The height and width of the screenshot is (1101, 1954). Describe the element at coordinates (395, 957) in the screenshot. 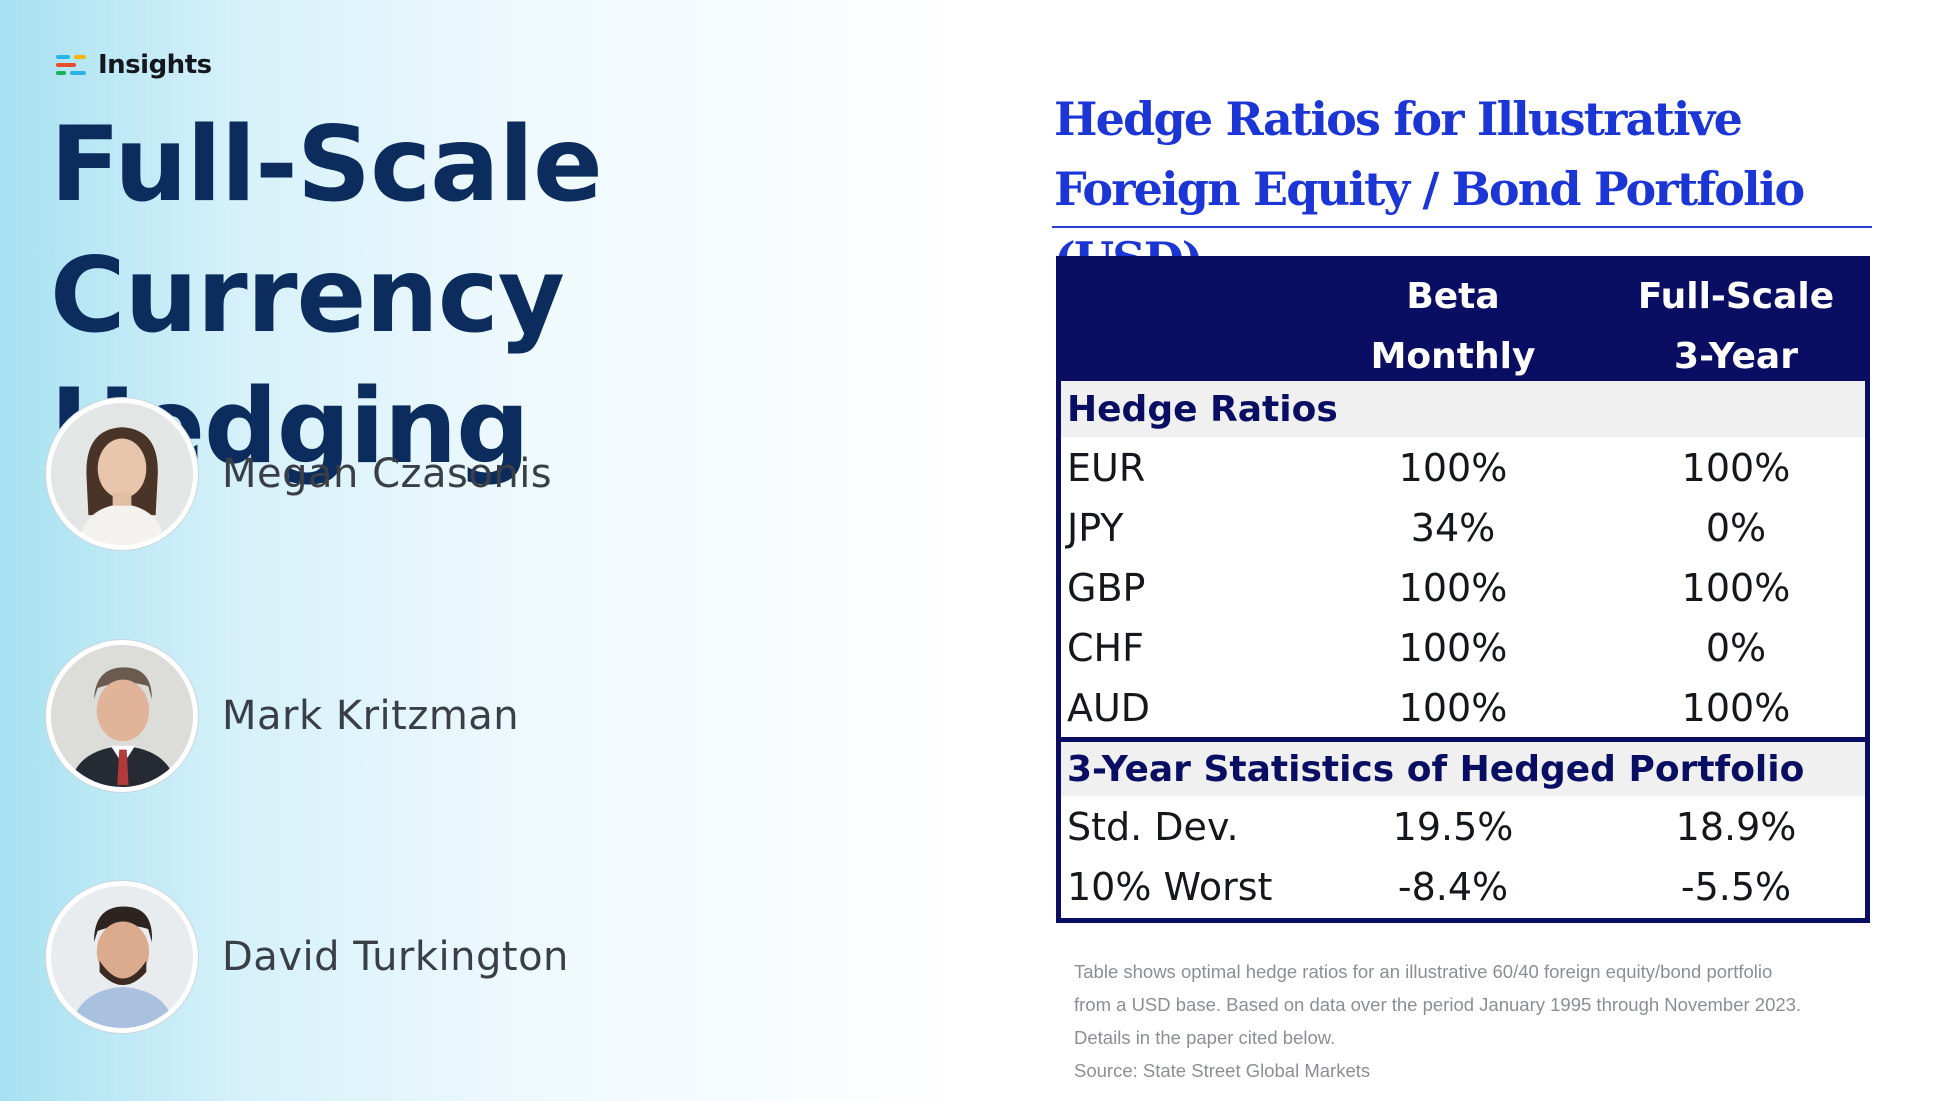

I see `author-name: David Turkington` at that location.